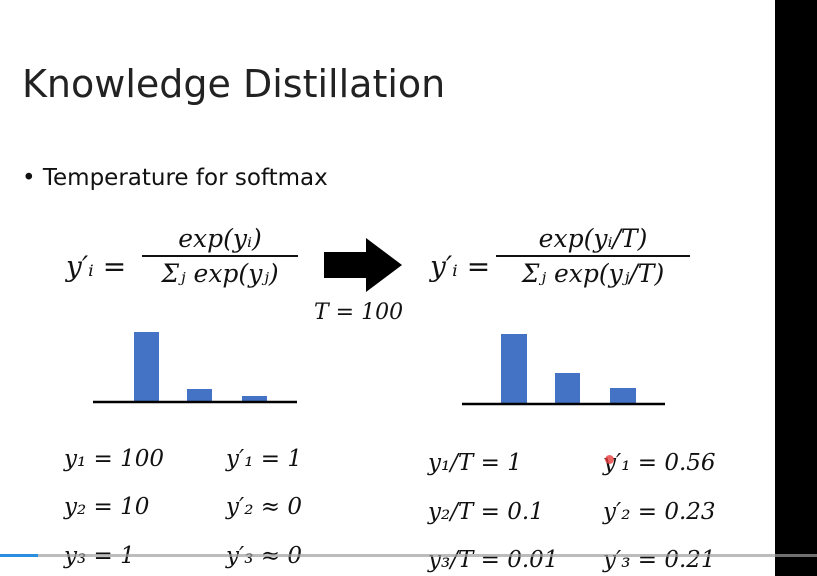 This screenshot has height=576, width=817. Describe the element at coordinates (408, 555) in the screenshot. I see `video-progress-track` at that location.